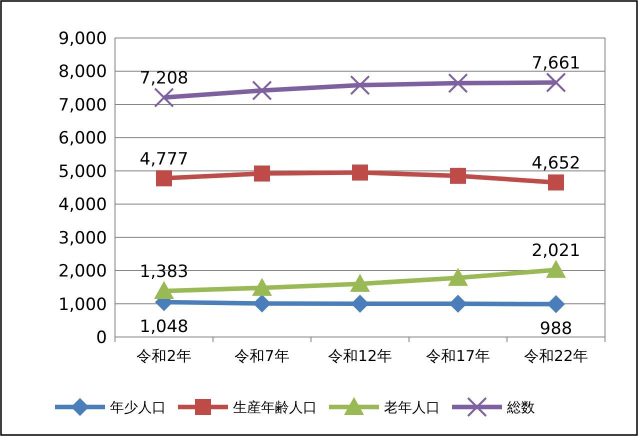 The width and height of the screenshot is (638, 436). I want to click on data-label: 4,652, so click(556, 163).